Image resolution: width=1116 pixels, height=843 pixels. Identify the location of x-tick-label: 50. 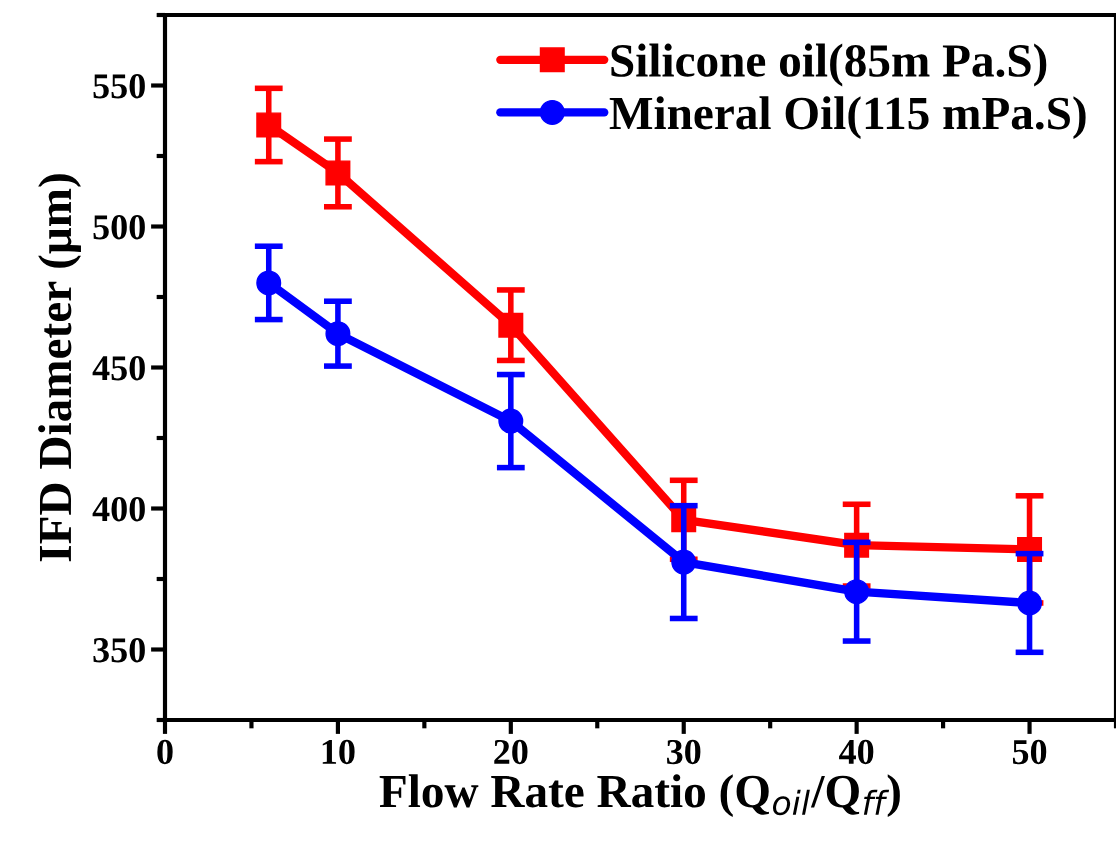
(1029, 752).